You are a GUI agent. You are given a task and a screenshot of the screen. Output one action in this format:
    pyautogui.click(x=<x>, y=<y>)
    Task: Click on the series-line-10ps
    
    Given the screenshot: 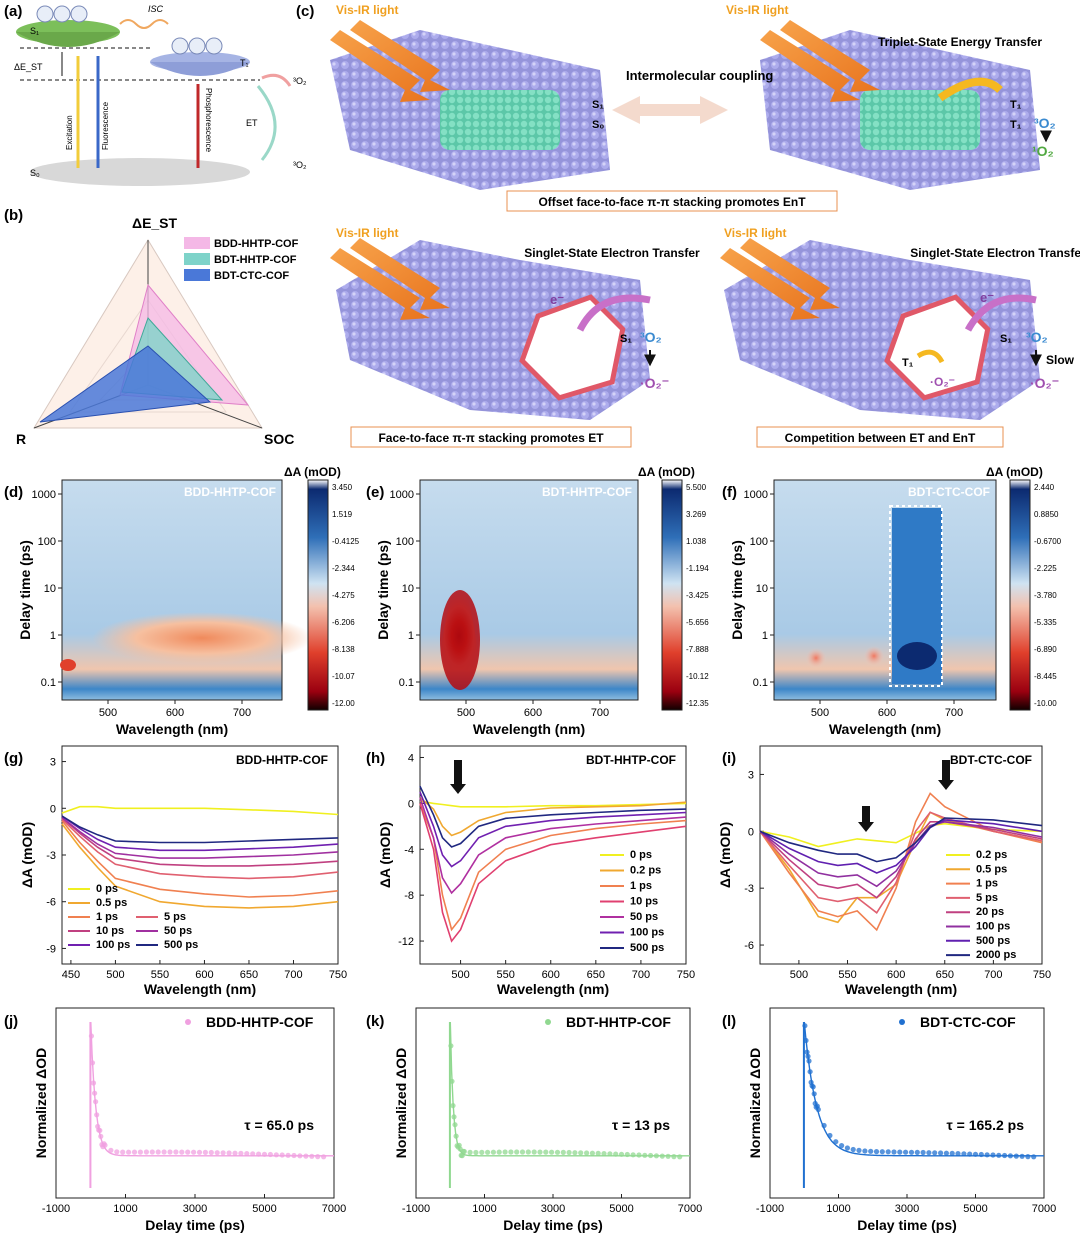 What is the action you would take?
    pyautogui.click(x=553, y=873)
    